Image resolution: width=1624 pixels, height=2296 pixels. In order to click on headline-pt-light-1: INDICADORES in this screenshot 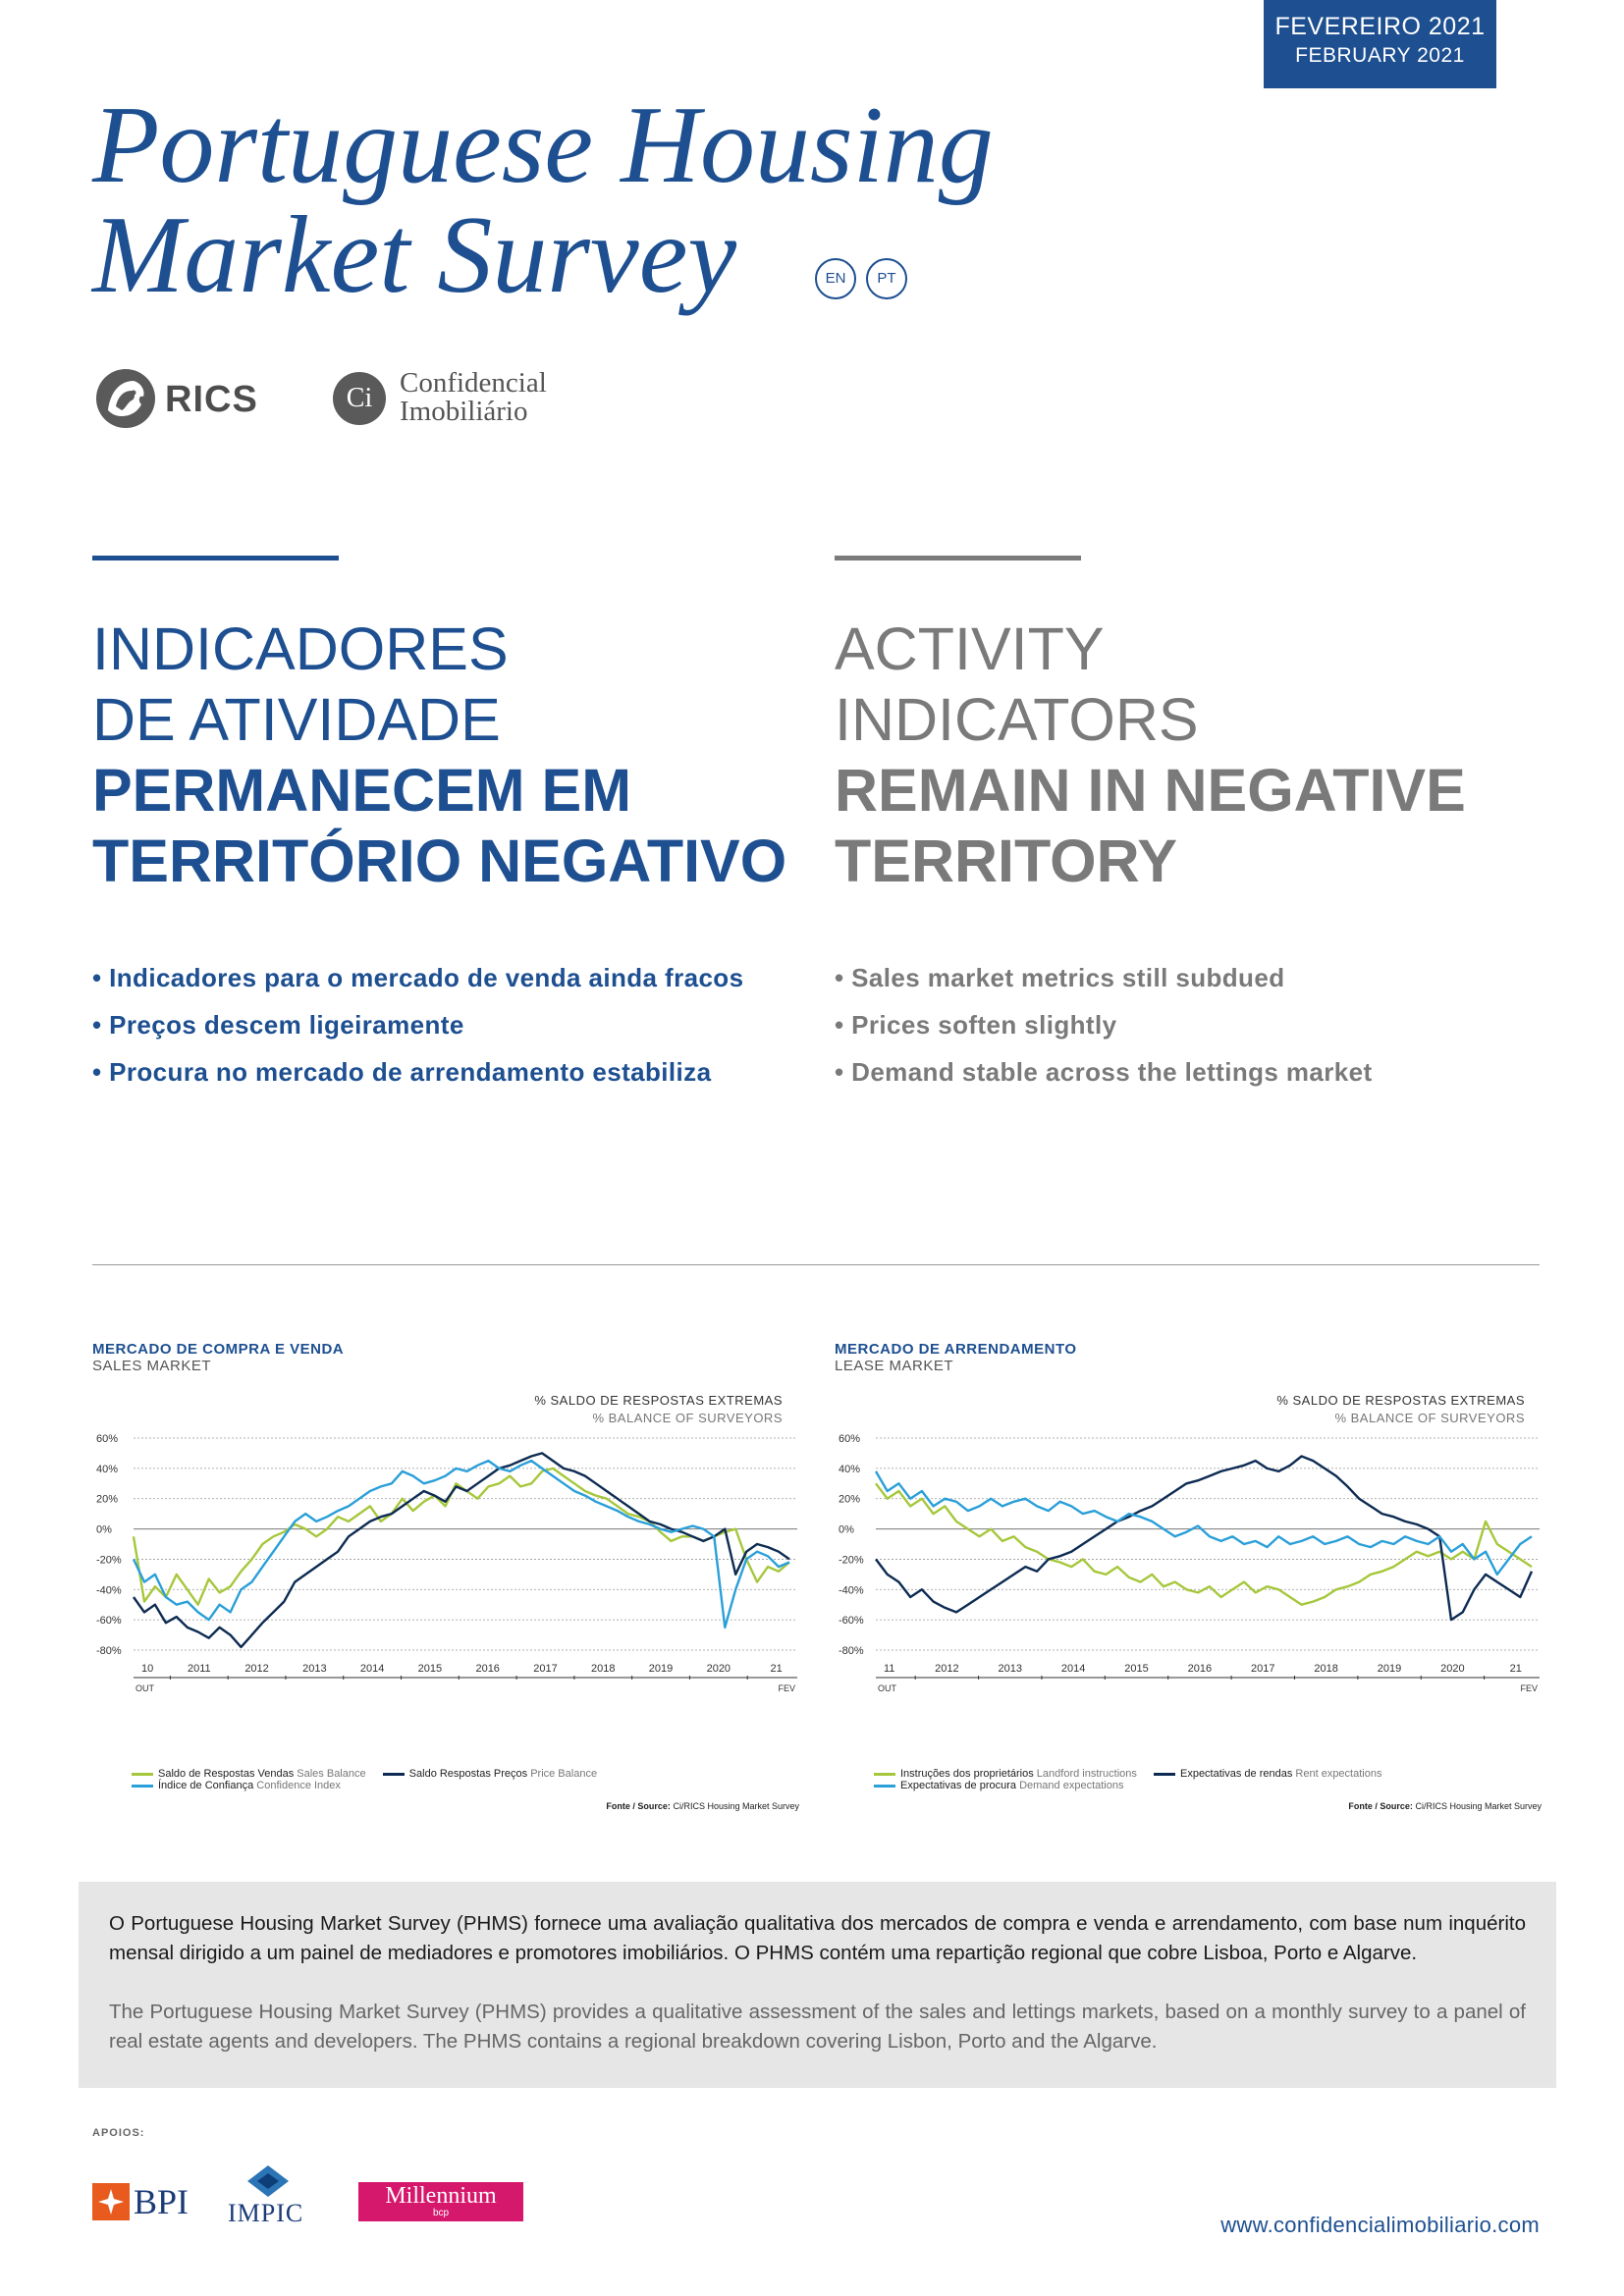, I will do `click(300, 648)`.